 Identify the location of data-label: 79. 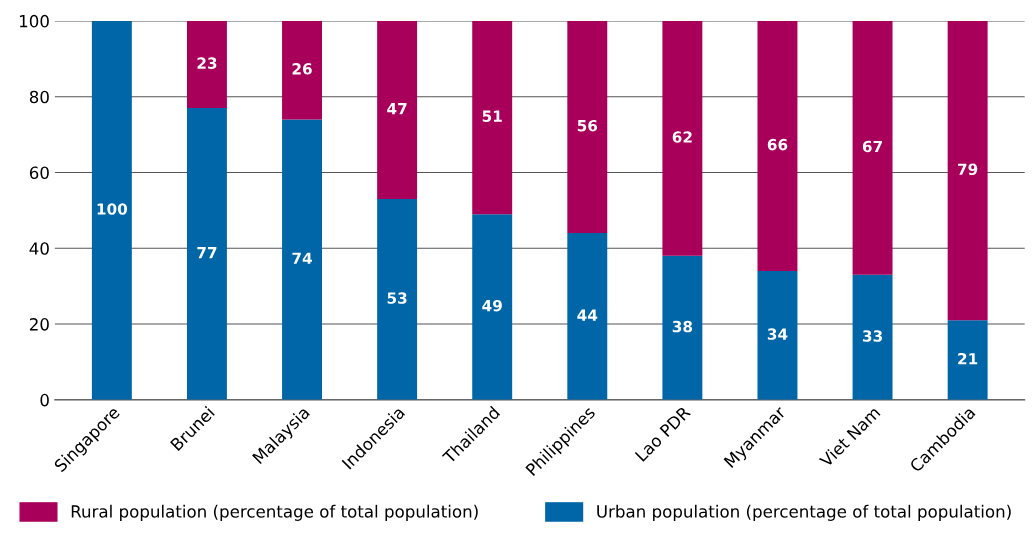
(968, 169).